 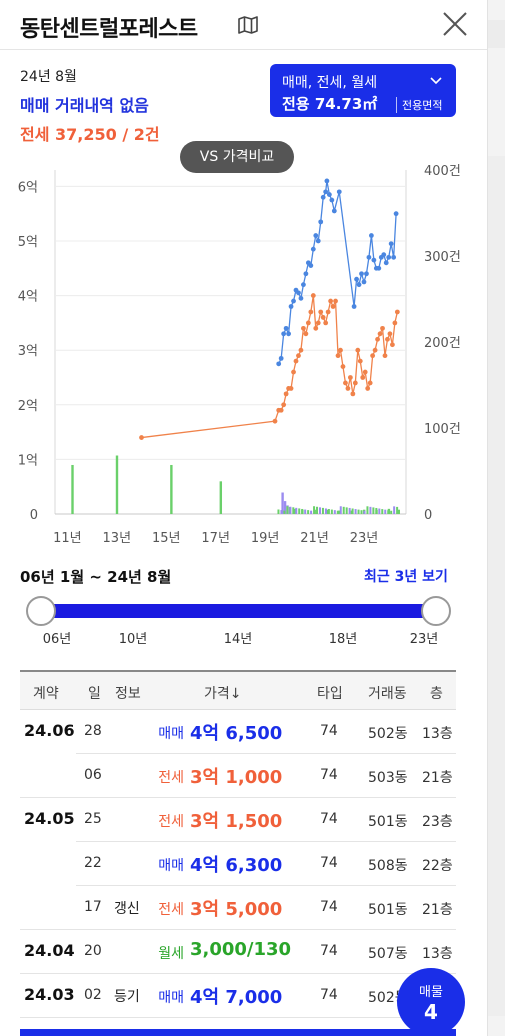 What do you see at coordinates (442, 343) in the screenshot?
I see `y-right-tick-label: 200건` at bounding box center [442, 343].